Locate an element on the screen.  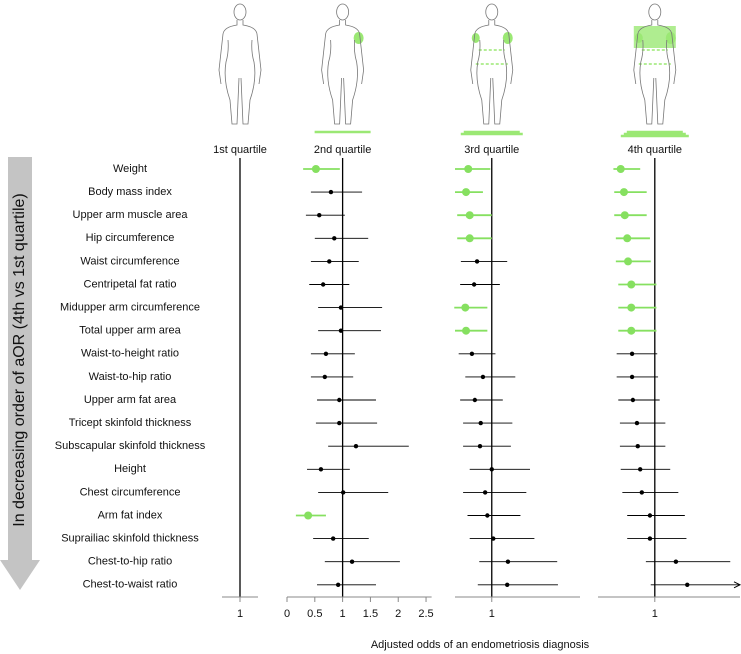
row-label: Weight is located at coordinates (130, 169).